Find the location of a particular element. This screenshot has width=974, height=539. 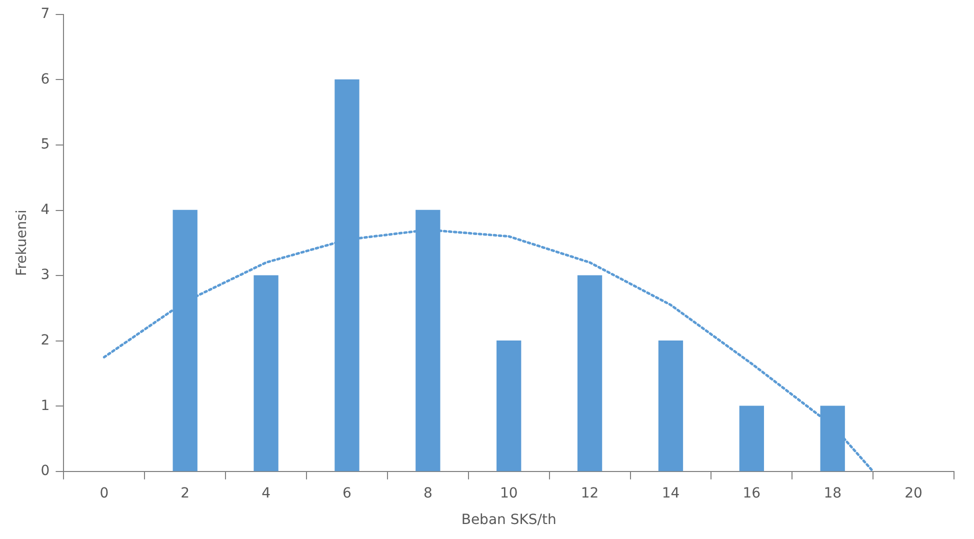

x-tick-label: 2 is located at coordinates (185, 493).